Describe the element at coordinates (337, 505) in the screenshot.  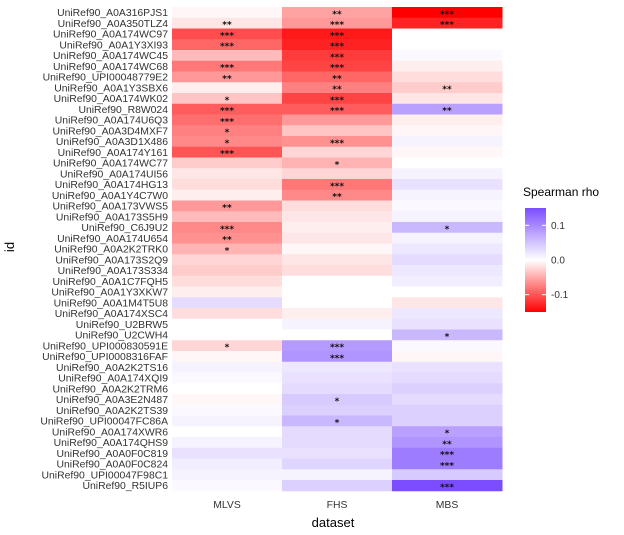
I see `x-tick-label: FHS` at that location.